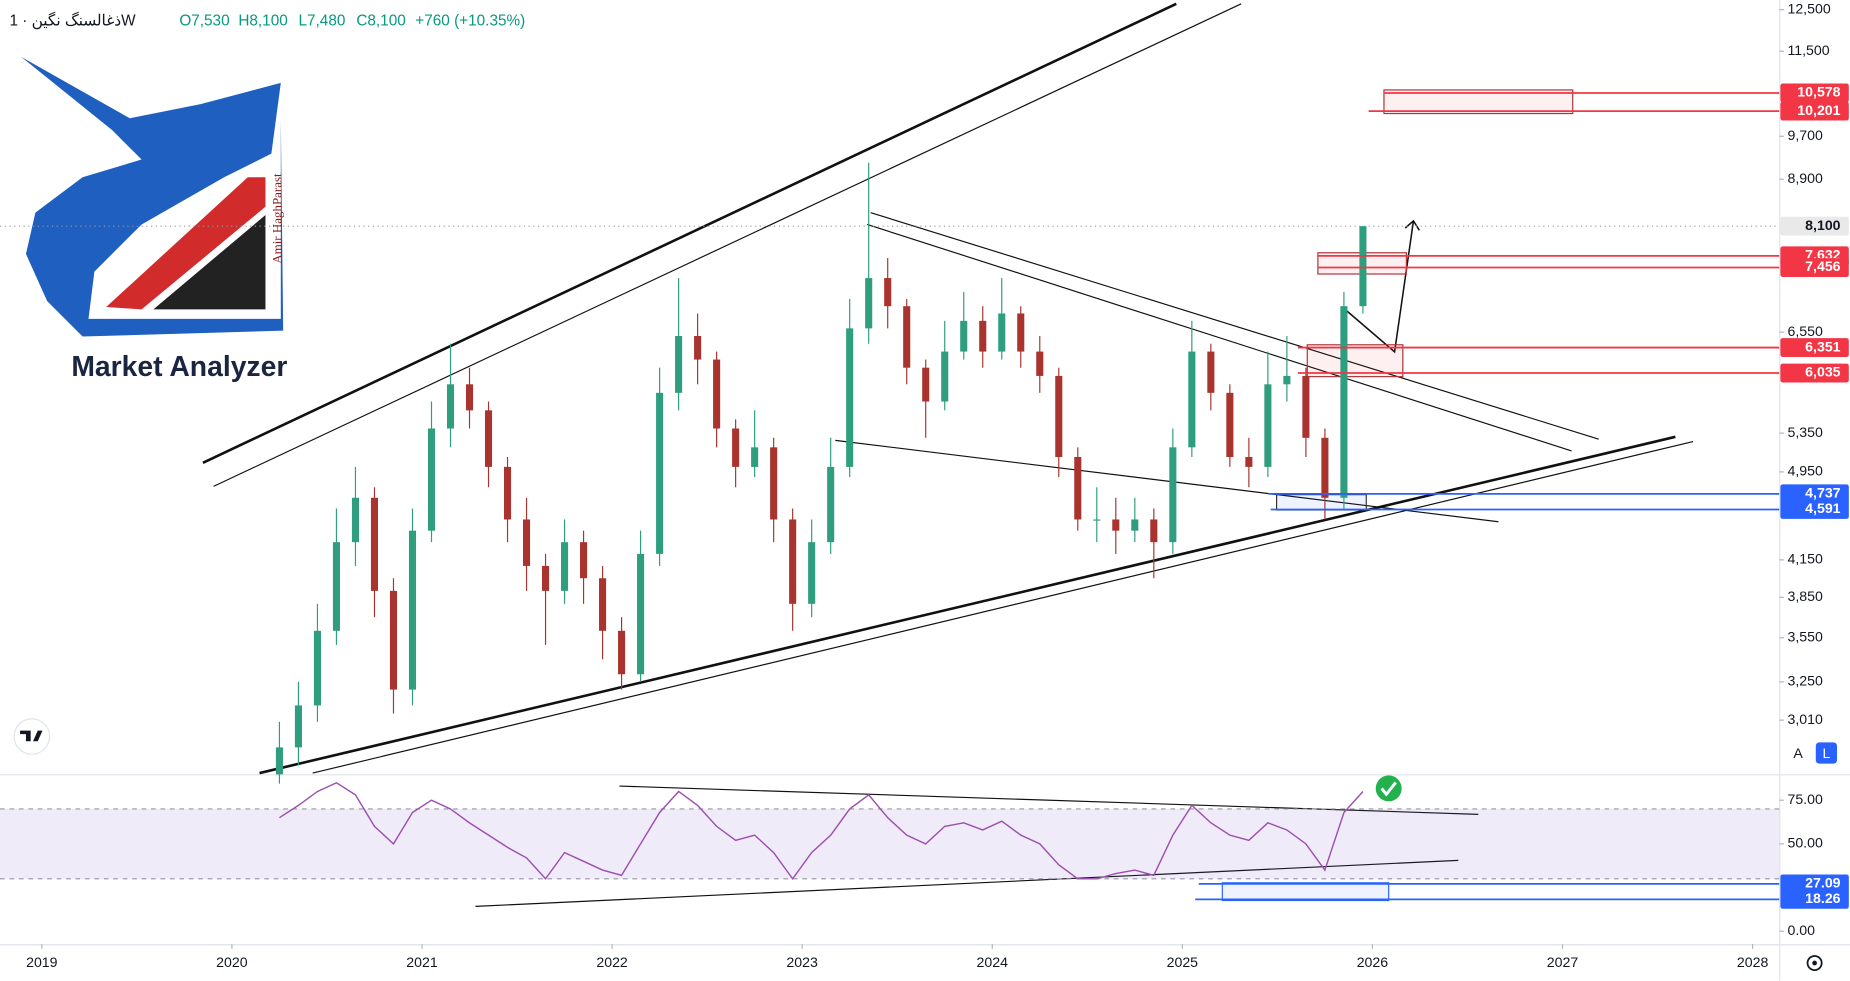  I want to click on level-label: 7,456, so click(1823, 266).